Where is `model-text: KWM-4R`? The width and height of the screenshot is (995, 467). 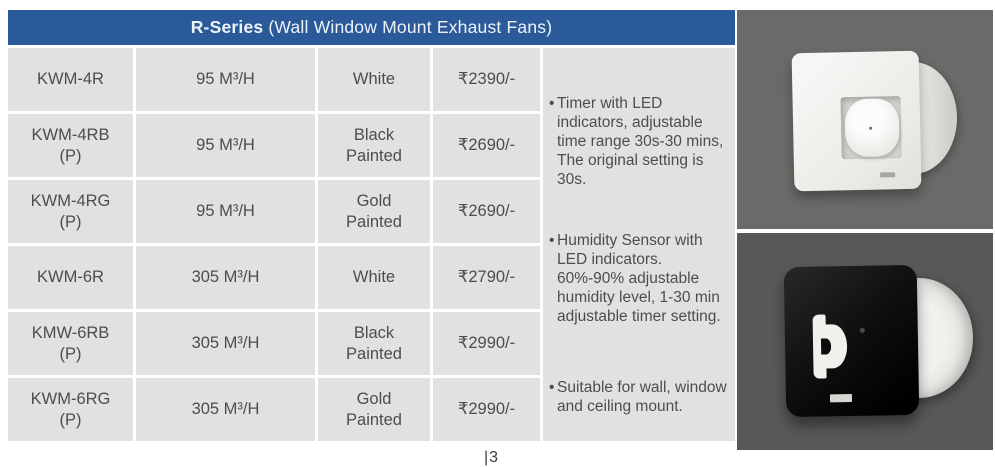
model-text: KWM-4R is located at coordinates (70, 79).